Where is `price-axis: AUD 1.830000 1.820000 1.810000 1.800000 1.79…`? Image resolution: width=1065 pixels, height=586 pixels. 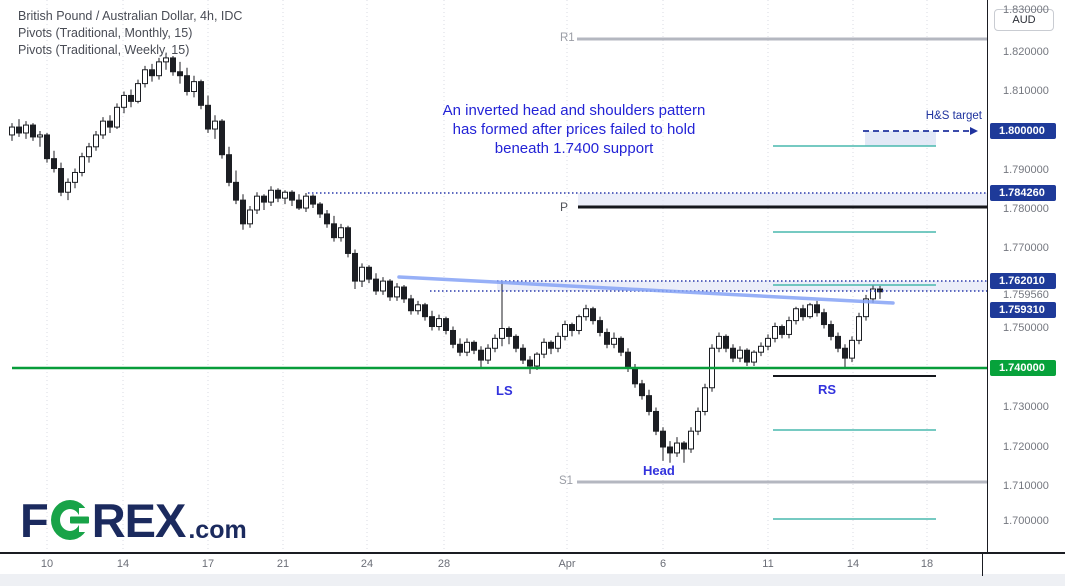 price-axis: AUD 1.830000 1.820000 1.810000 1.800000 1.79… is located at coordinates (1026, 276).